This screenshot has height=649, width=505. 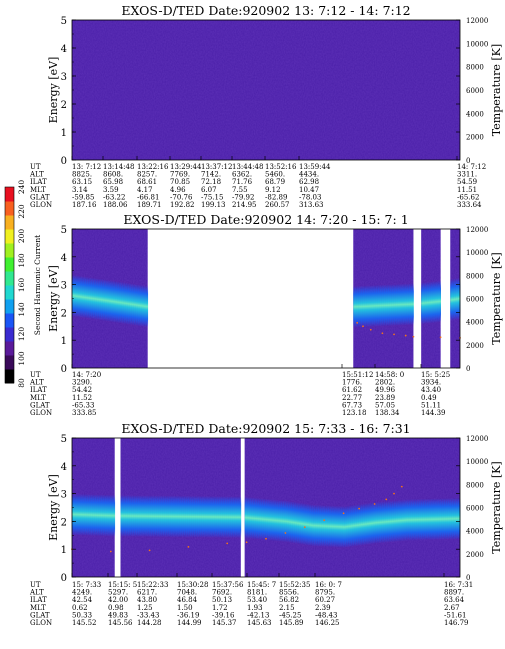 What do you see at coordinates (276, 197) in the screenshot?
I see `table-cell: -82.89` at bounding box center [276, 197].